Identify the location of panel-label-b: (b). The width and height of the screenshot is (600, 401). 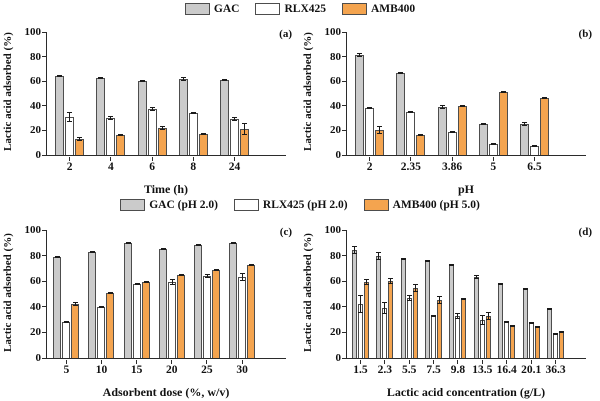
(585, 34).